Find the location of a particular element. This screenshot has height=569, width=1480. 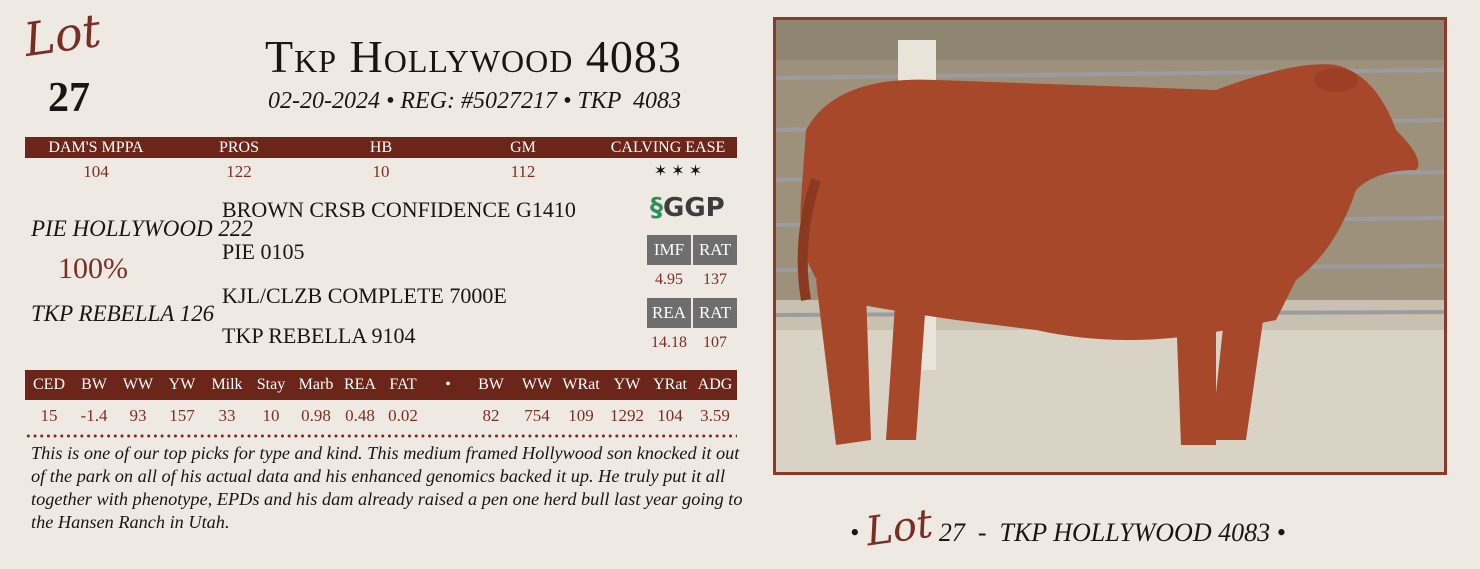

photo-caption: • Lot 27 - TKP HOLLYWOOD 4083 • is located at coordinates (1068, 528).